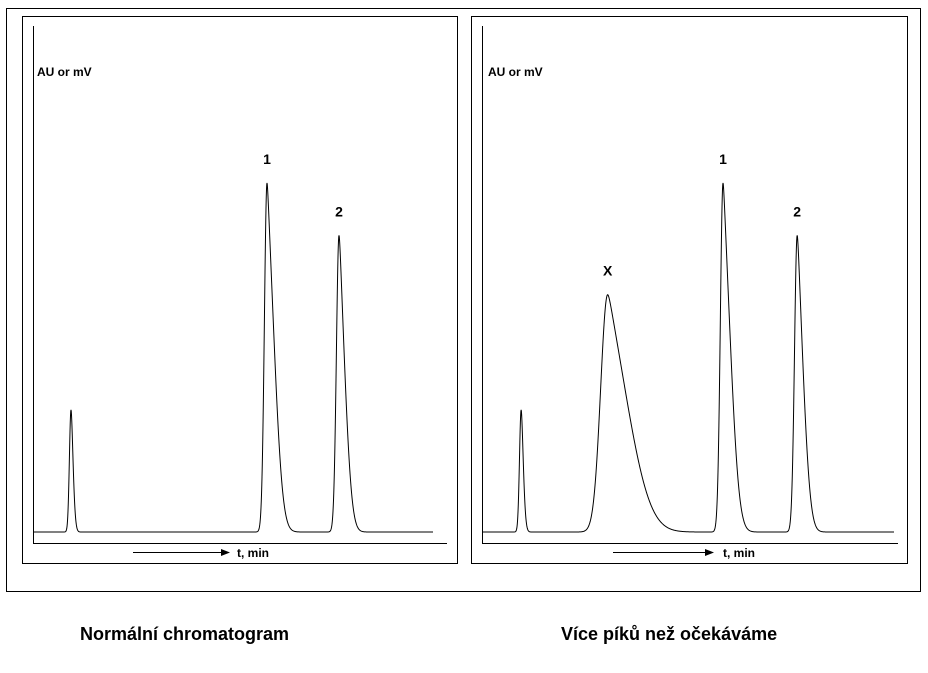 The height and width of the screenshot is (673, 928). I want to click on left-peak-labels: 12, so click(303, 185).